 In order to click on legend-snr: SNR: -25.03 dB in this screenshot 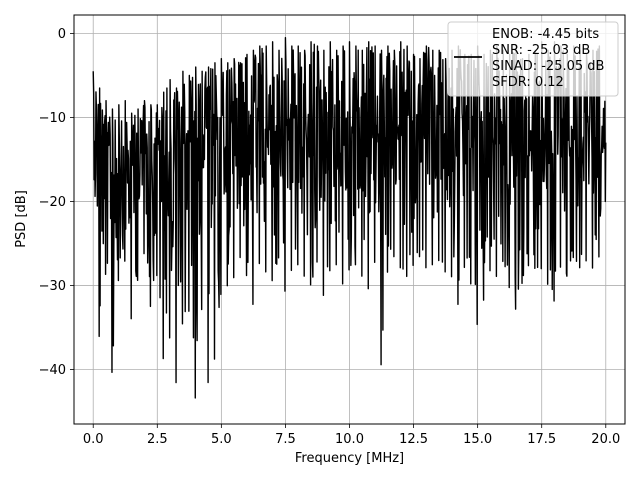, I will do `click(541, 50)`.